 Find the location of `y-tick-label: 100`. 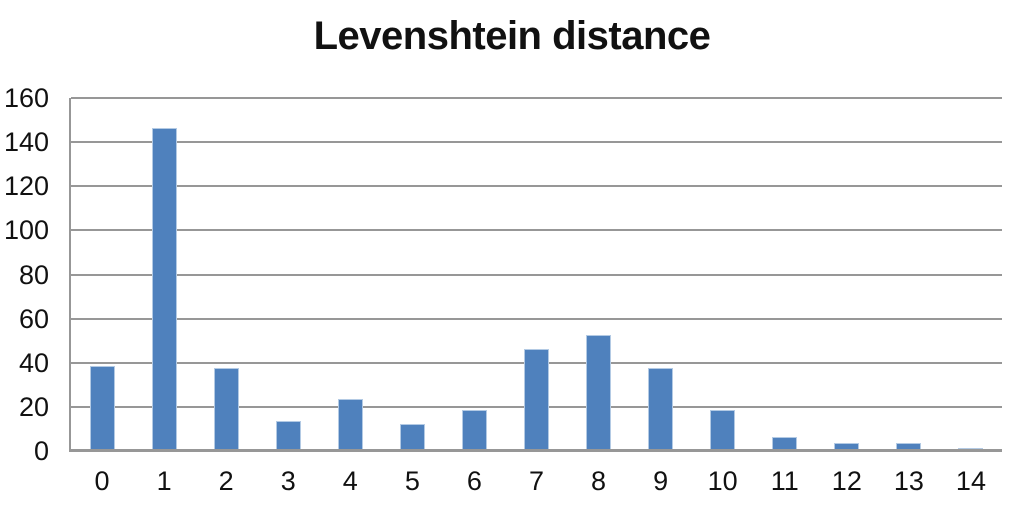

y-tick-label: 100 is located at coordinates (26, 230).